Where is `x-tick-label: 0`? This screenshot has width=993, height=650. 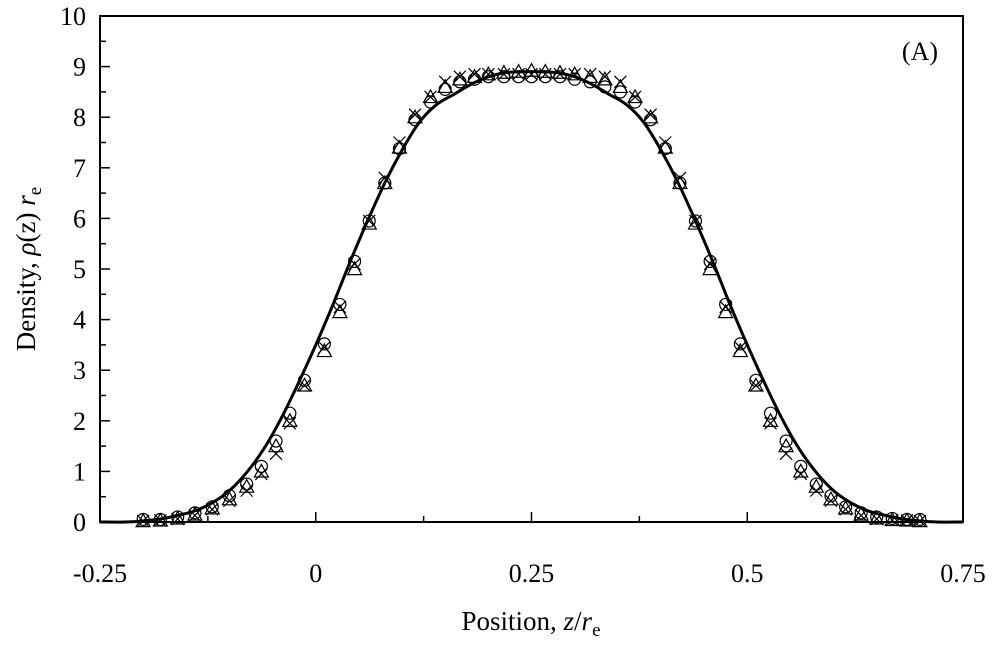
x-tick-label: 0 is located at coordinates (315, 573).